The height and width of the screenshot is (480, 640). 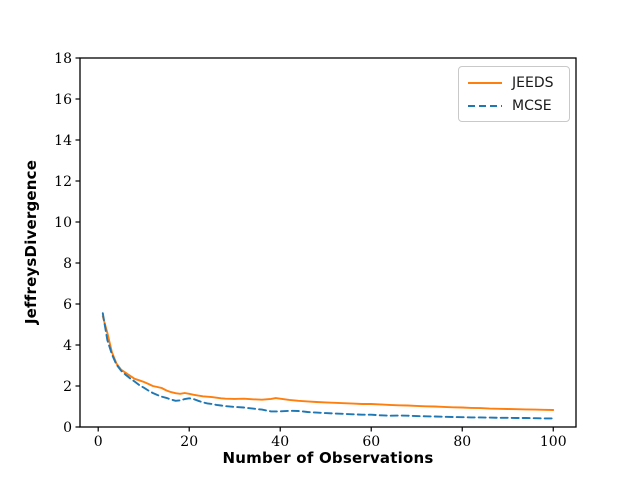 What do you see at coordinates (553, 442) in the screenshot?
I see `x-tick-label: 100` at bounding box center [553, 442].